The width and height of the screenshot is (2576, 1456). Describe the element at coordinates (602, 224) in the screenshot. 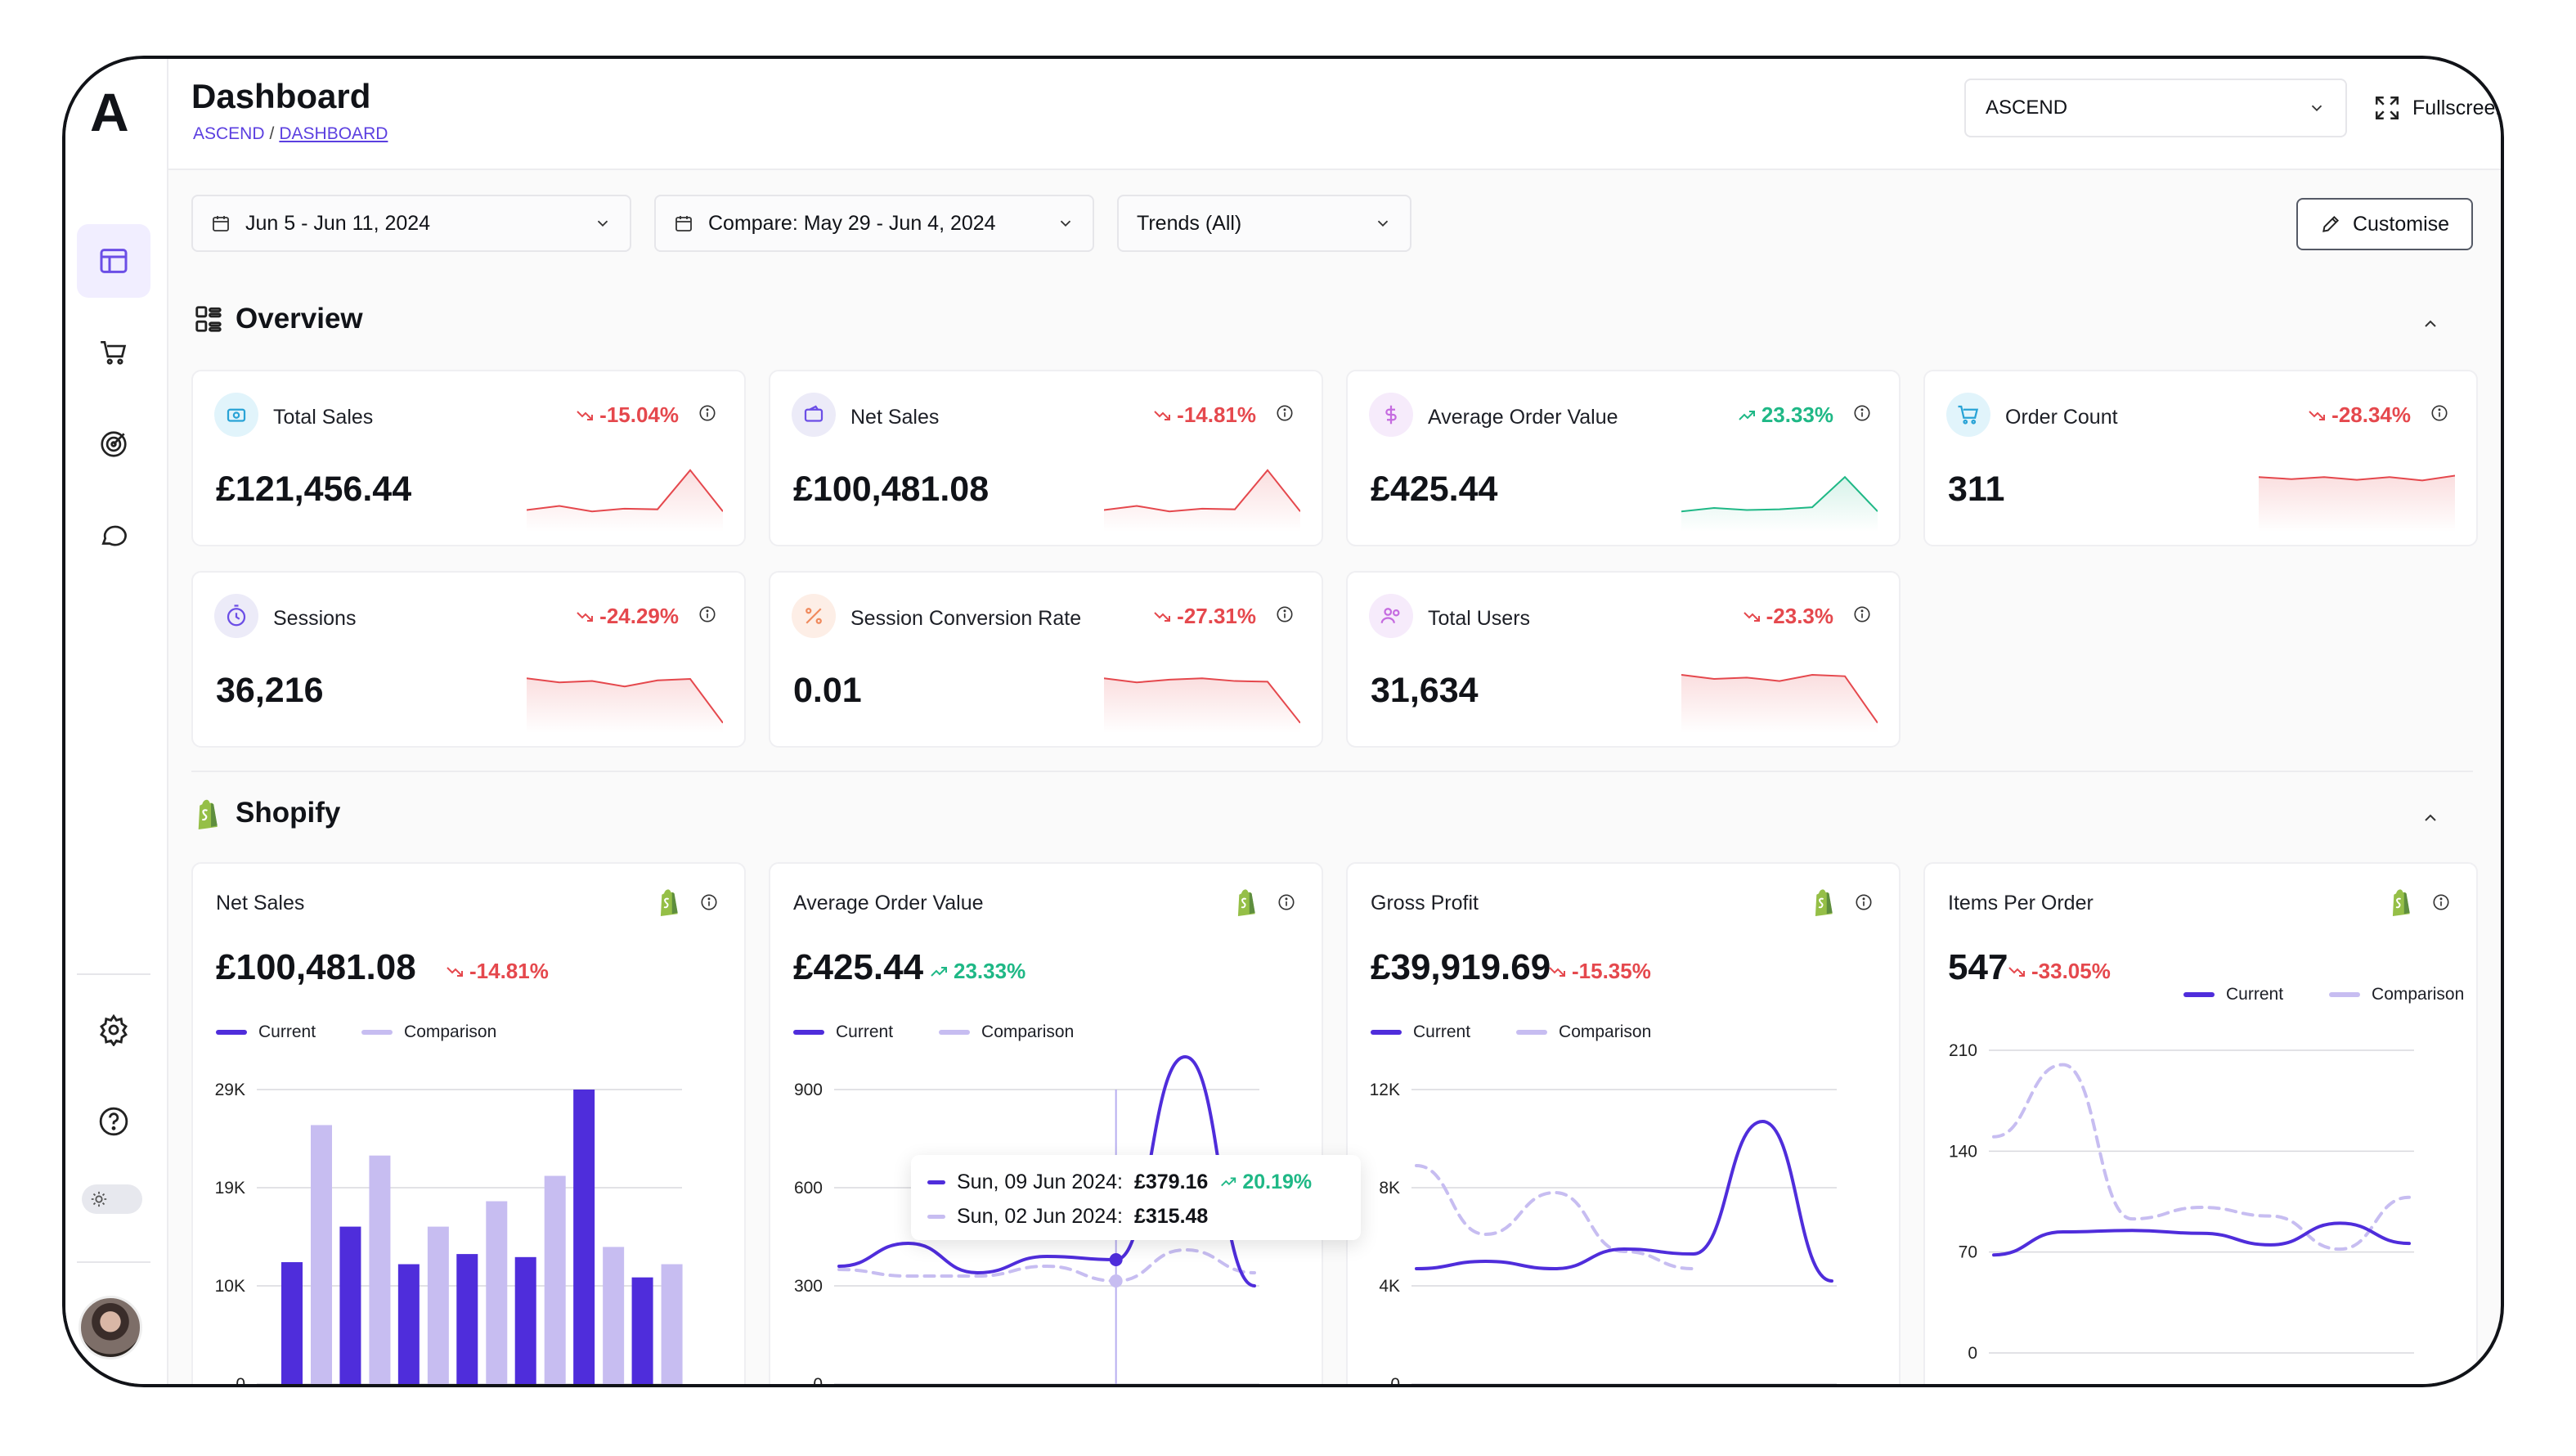

I see `chevron-down-icon` at that location.